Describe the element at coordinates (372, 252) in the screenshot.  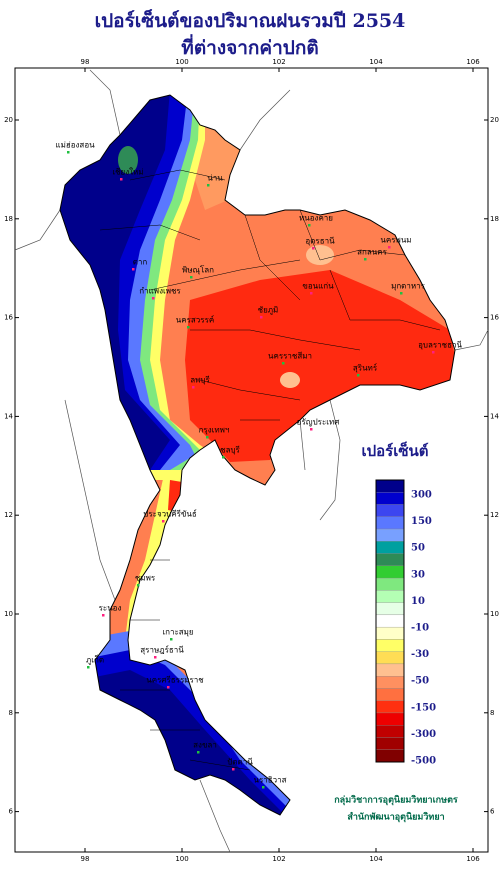
I see `place-label: สกลนคร` at that location.